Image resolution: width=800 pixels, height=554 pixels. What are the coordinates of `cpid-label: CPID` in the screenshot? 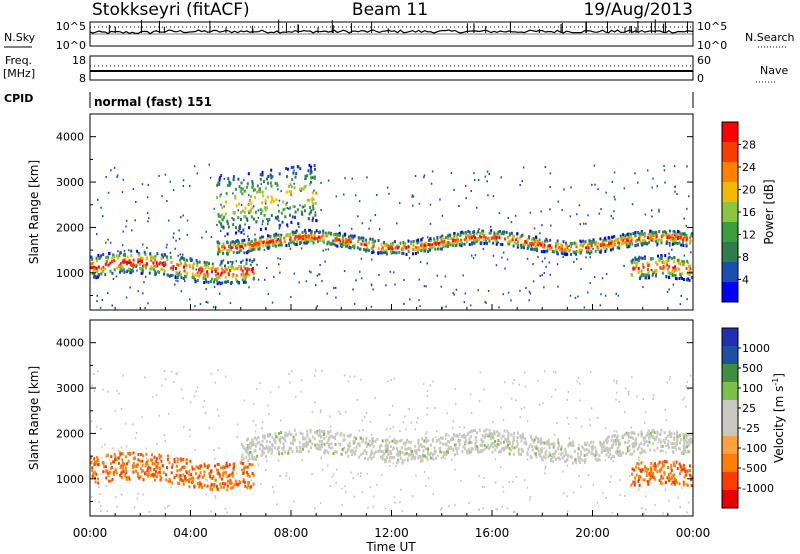 It's located at (18, 98).